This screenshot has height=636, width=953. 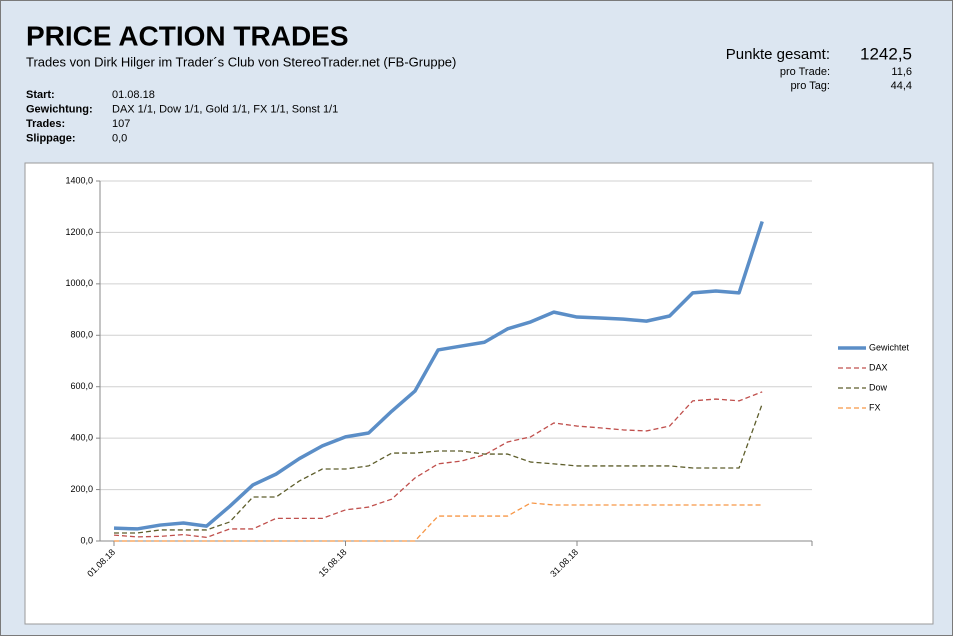 I want to click on legend-label: Dow, so click(x=878, y=387).